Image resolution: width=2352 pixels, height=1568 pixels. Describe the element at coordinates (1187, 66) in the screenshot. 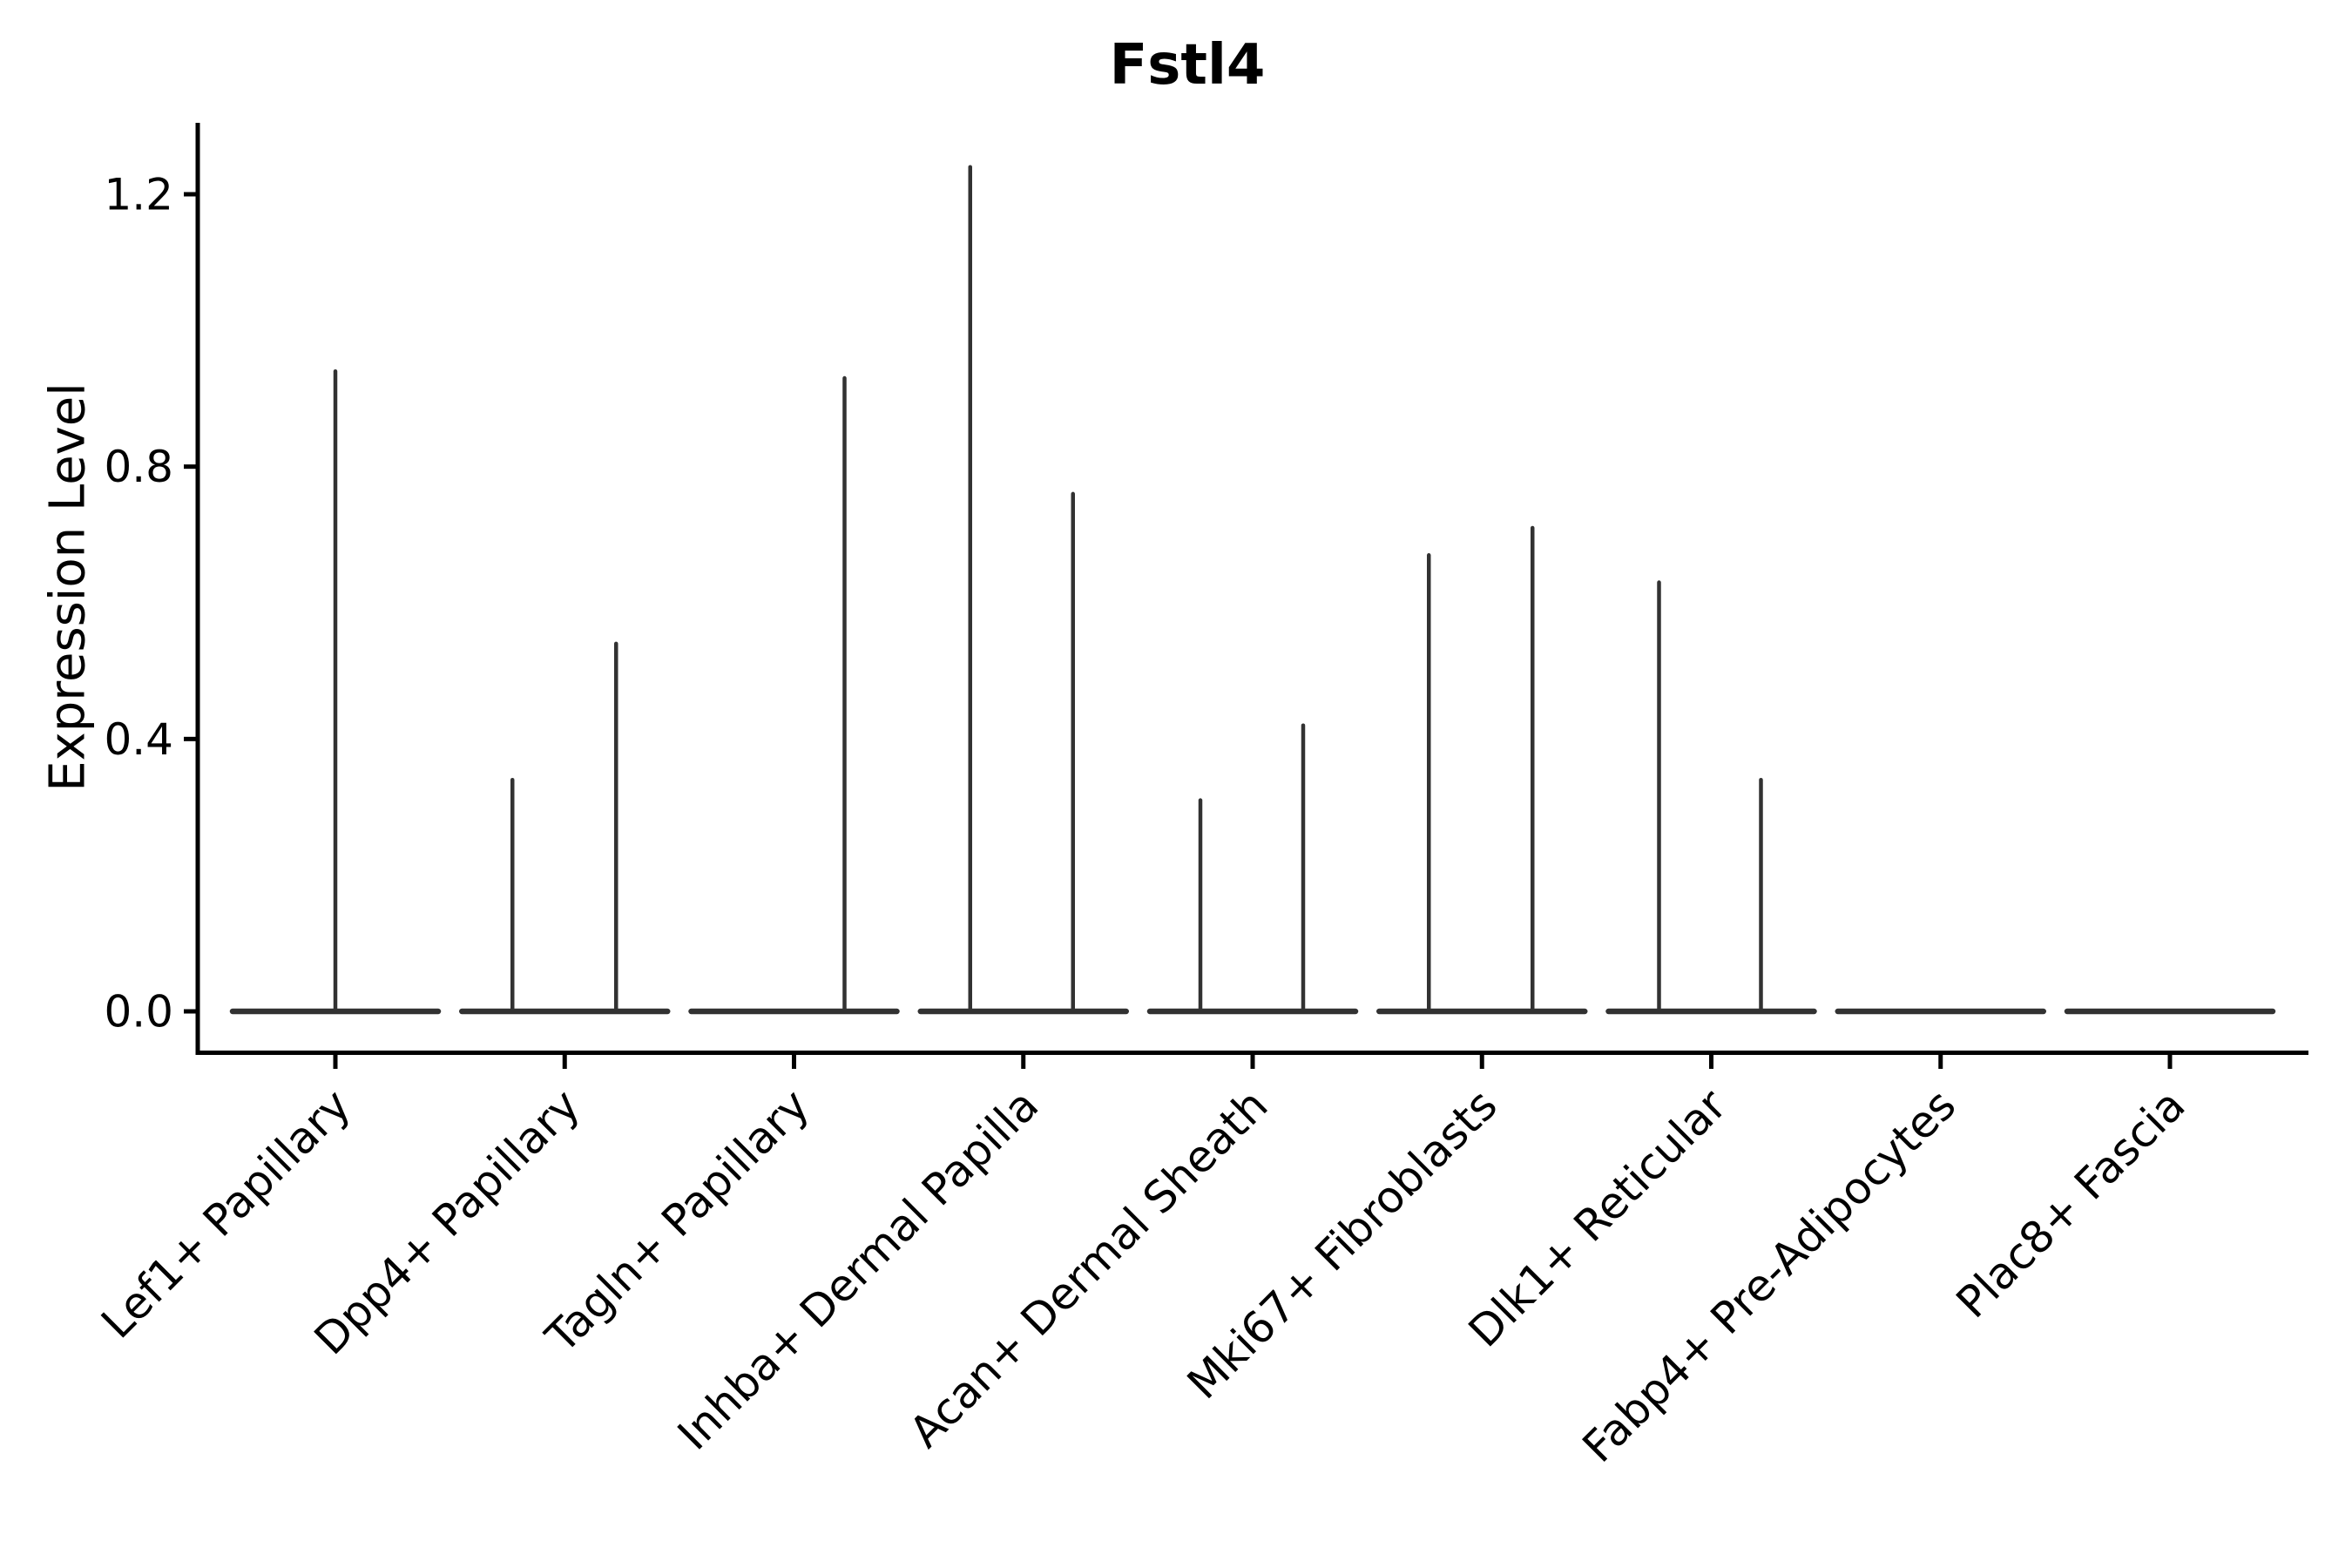

I see `plot-title: Fstl4` at that location.